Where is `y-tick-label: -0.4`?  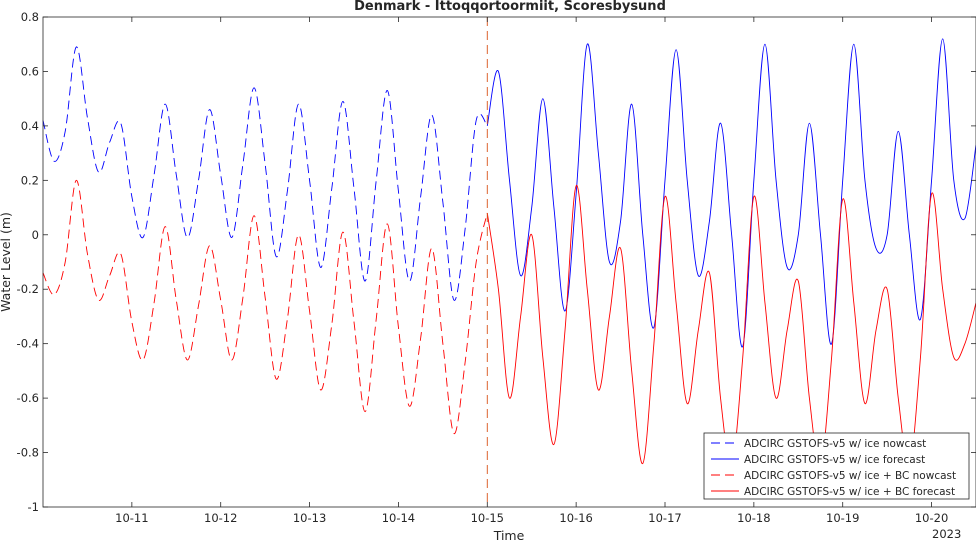 y-tick-label: -0.4 is located at coordinates (28, 344).